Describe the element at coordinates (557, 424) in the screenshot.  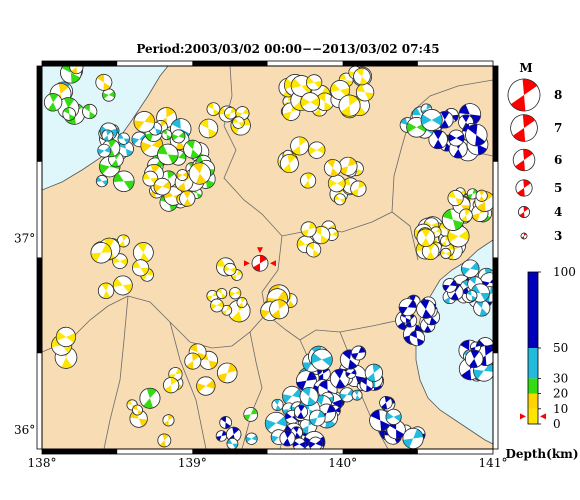
I see `depth-tick-label: 0` at that location.